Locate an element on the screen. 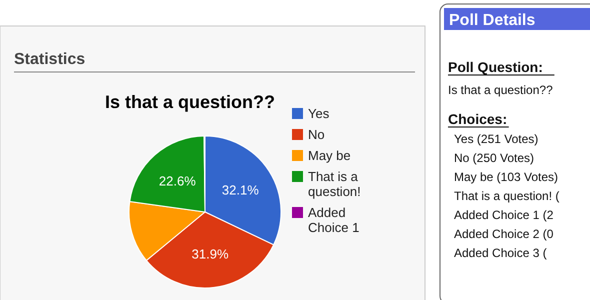  text: Poll Question: is located at coordinates (495, 67).